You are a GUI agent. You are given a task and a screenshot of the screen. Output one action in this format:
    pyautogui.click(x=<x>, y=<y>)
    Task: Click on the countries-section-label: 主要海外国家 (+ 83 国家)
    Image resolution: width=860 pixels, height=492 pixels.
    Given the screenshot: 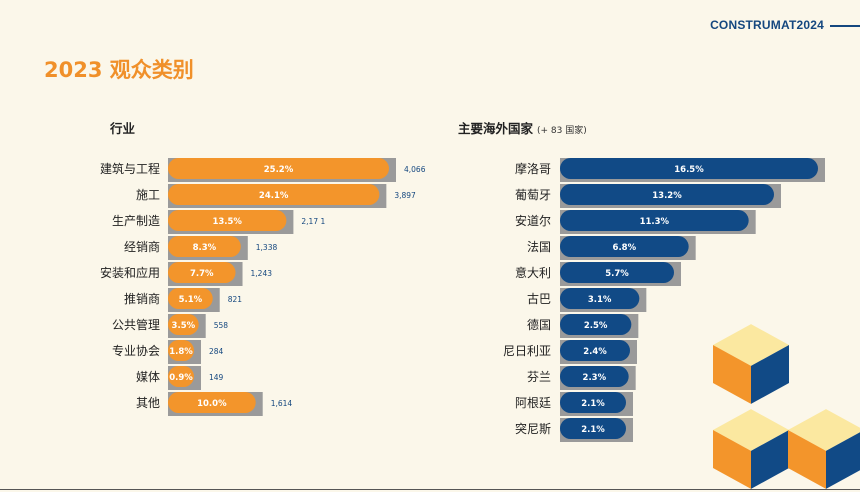 What is the action you would take?
    pyautogui.click(x=522, y=127)
    